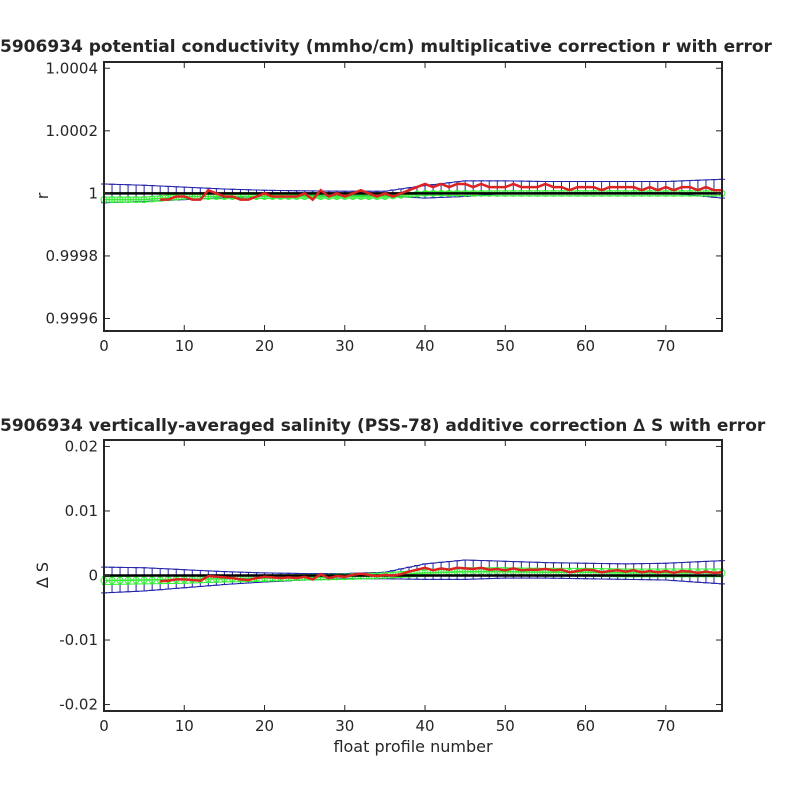 The height and width of the screenshot is (800, 800). I want to click on series-line, so click(412, 576).